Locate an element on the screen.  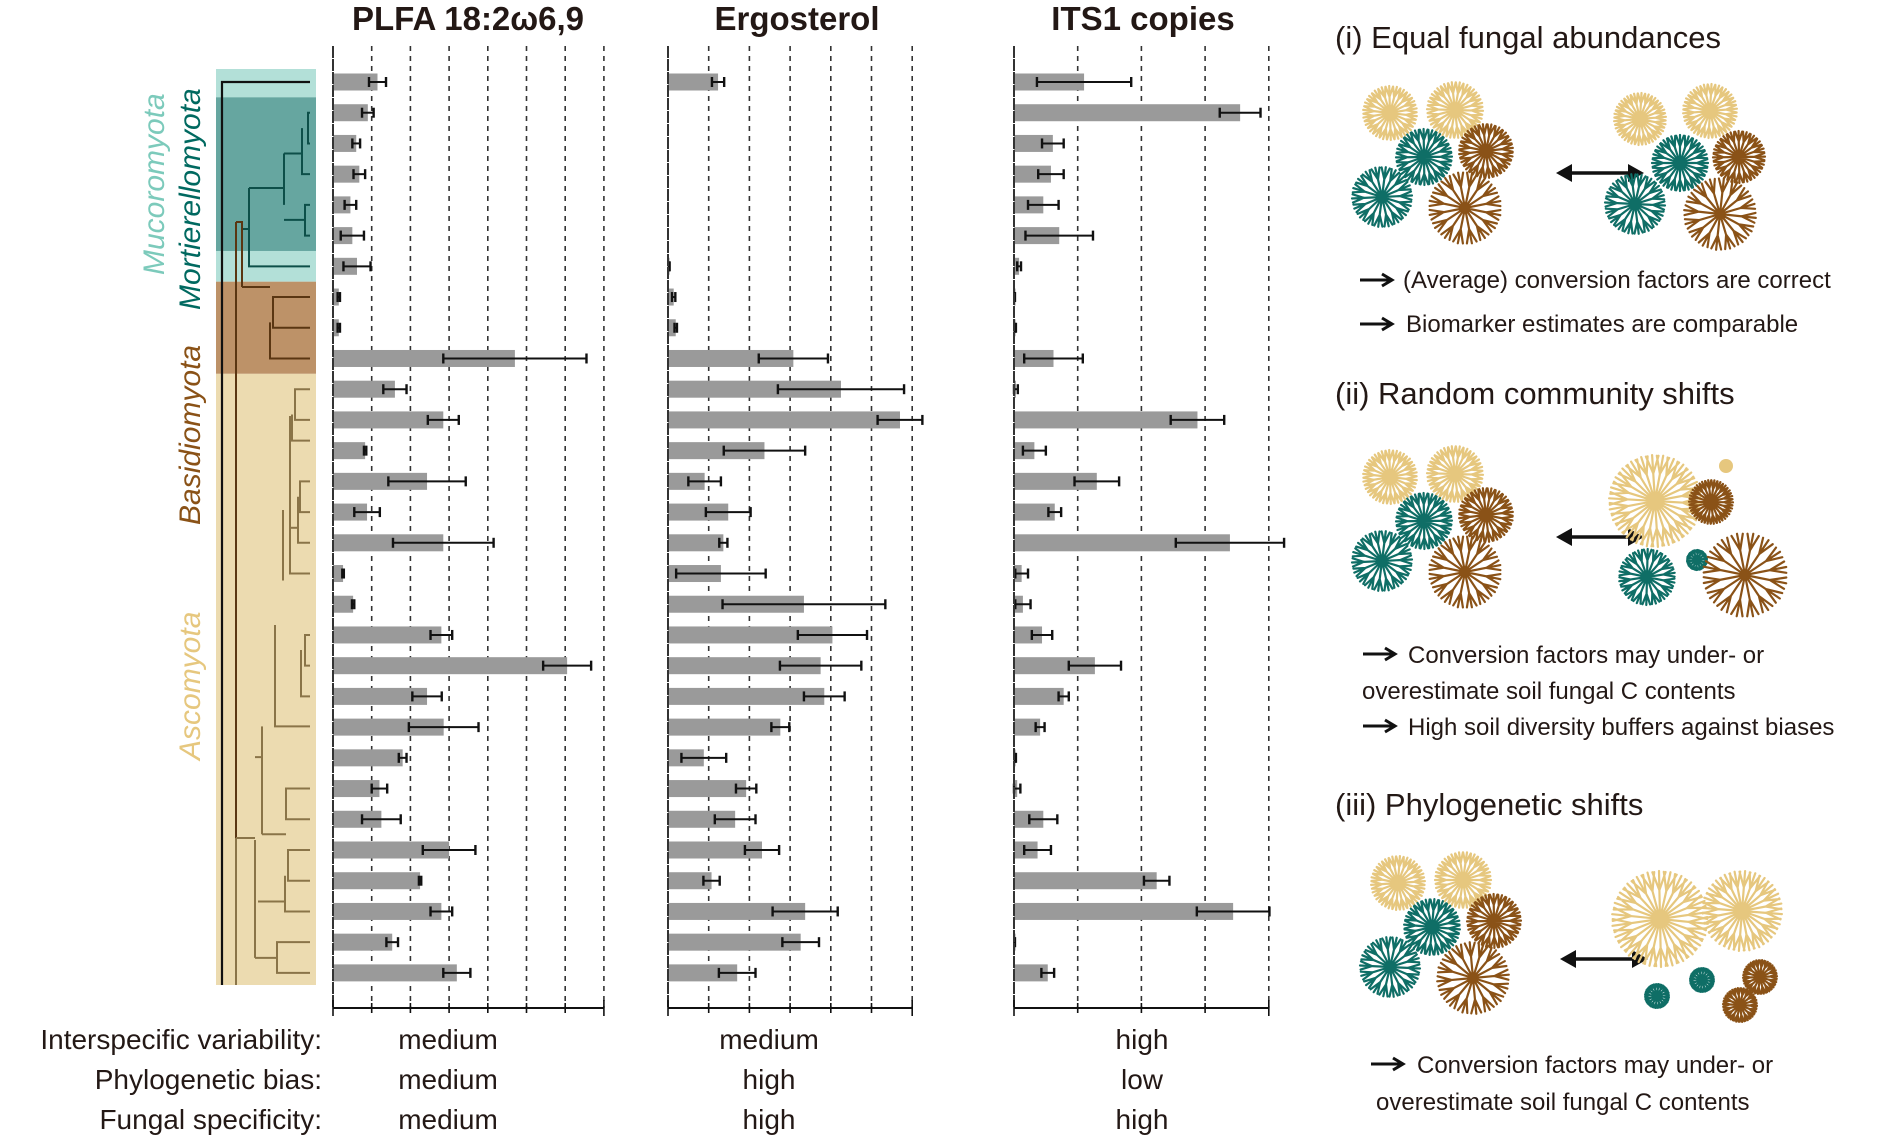
plfa-phylo-bias: medium is located at coordinates (448, 1079).